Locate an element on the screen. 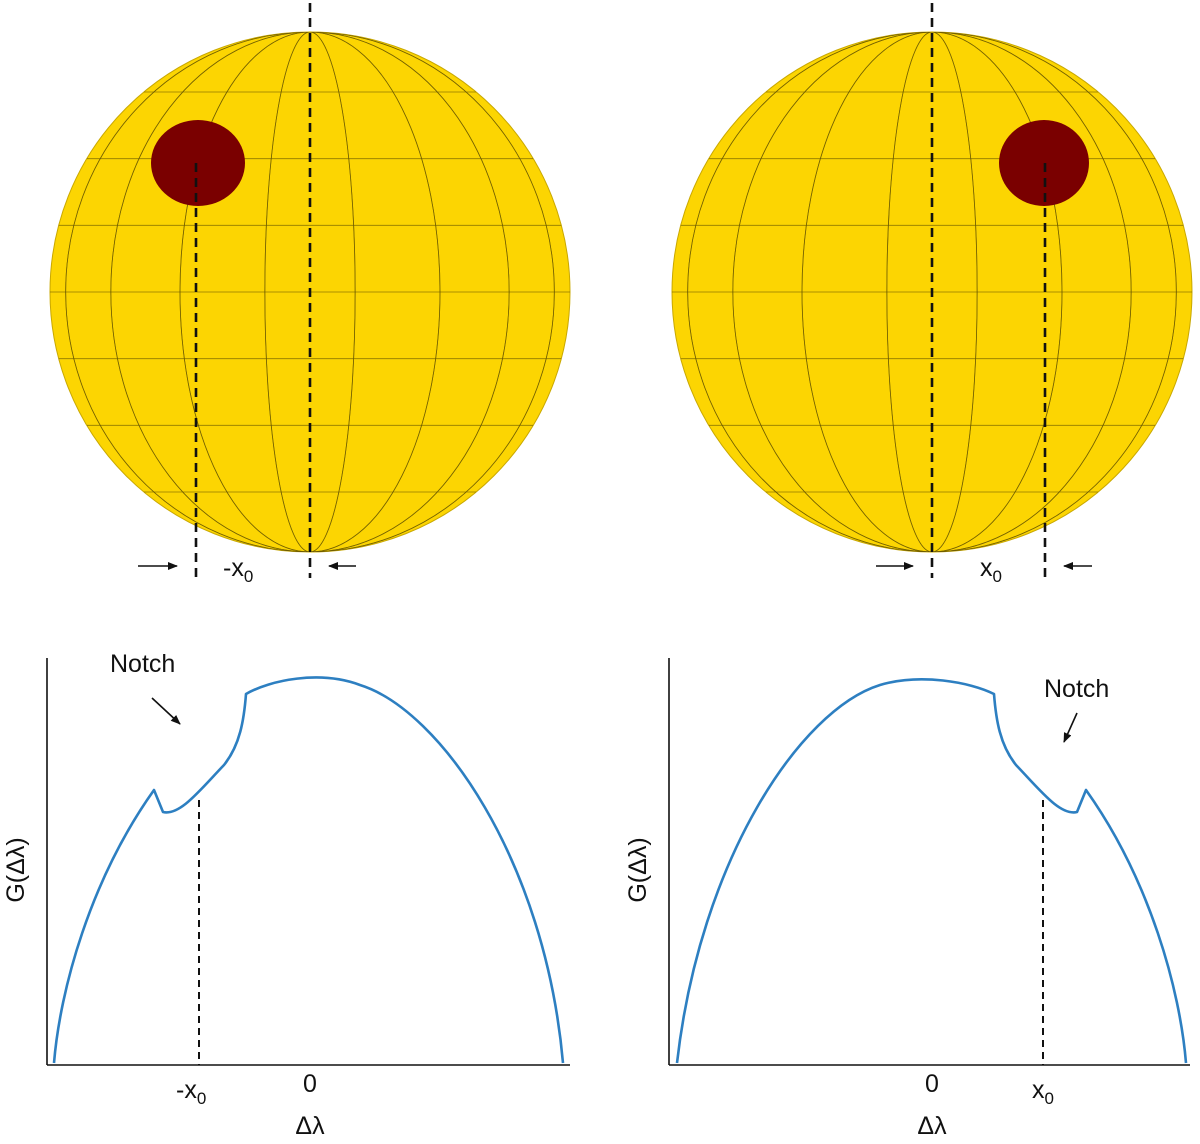  tick-label-x0: x0 is located at coordinates (1043, 1092).